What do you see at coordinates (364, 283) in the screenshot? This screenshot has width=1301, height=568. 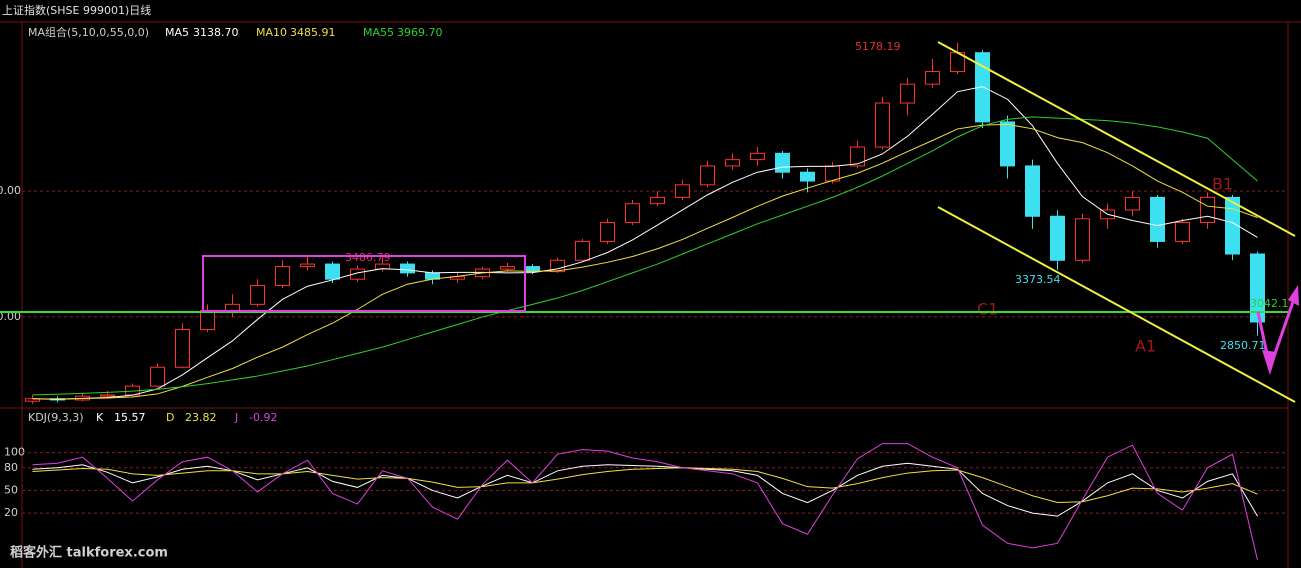 I see `range-box` at bounding box center [364, 283].